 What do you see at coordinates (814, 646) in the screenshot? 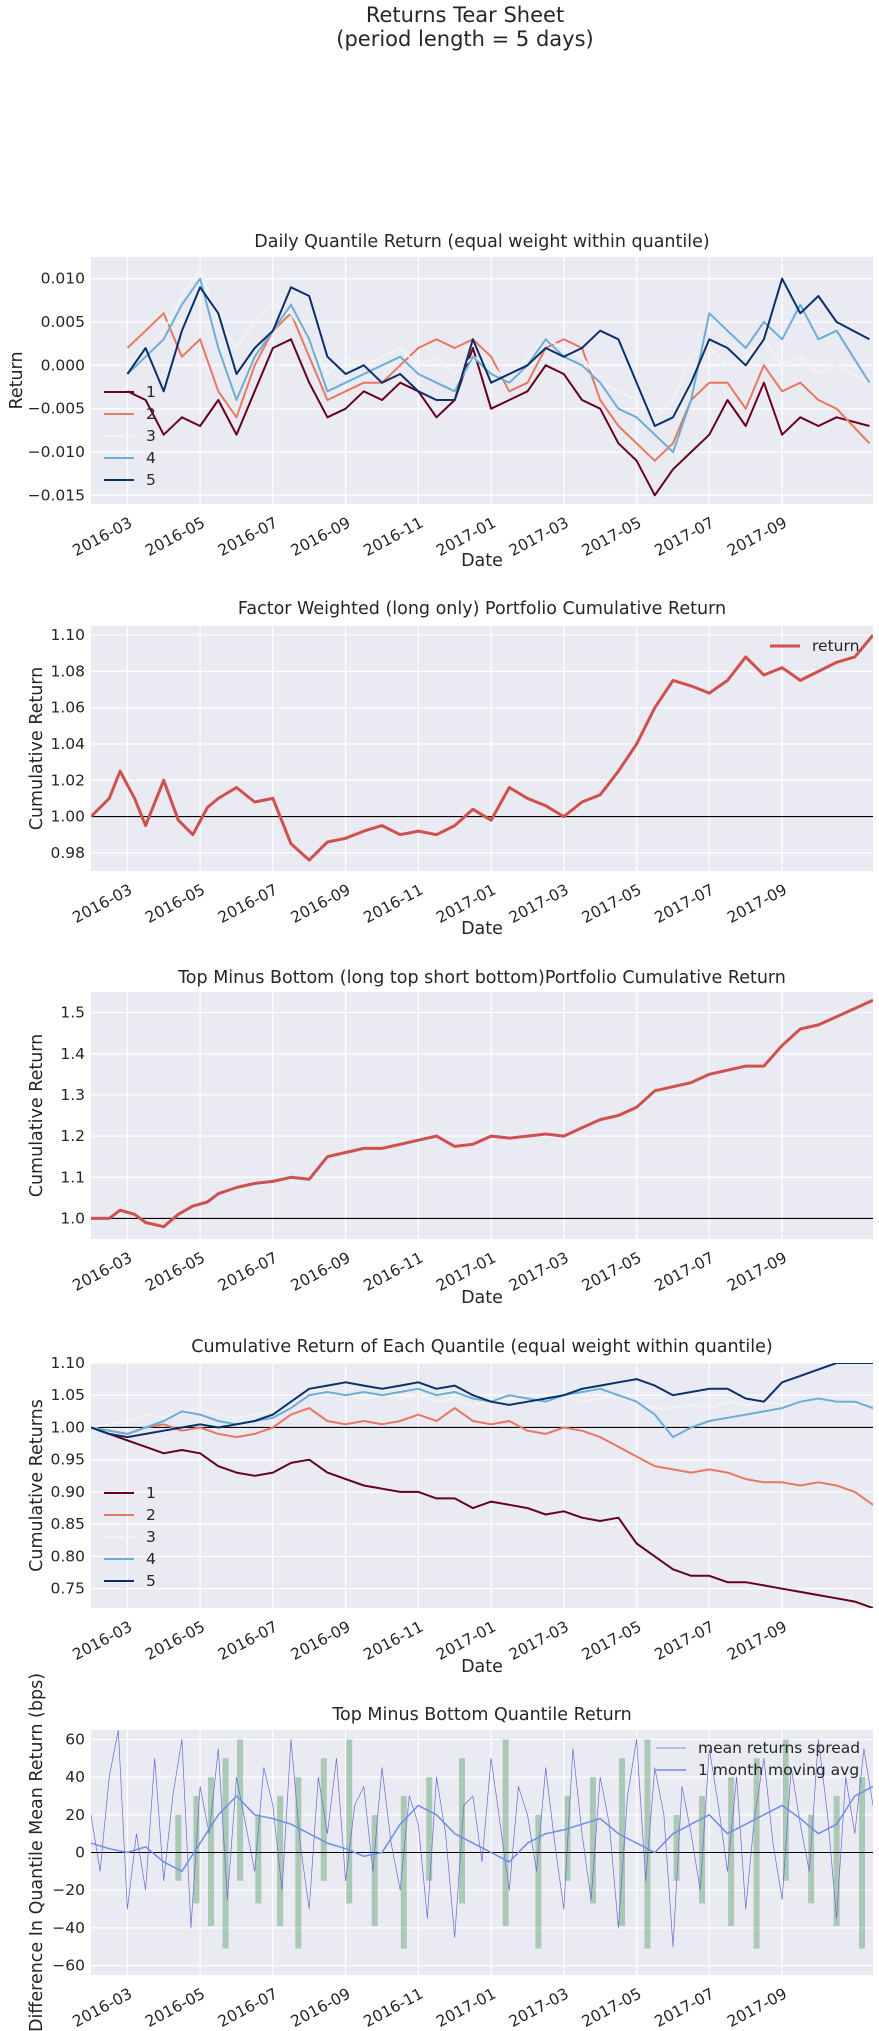
I see `legend: return` at bounding box center [814, 646].